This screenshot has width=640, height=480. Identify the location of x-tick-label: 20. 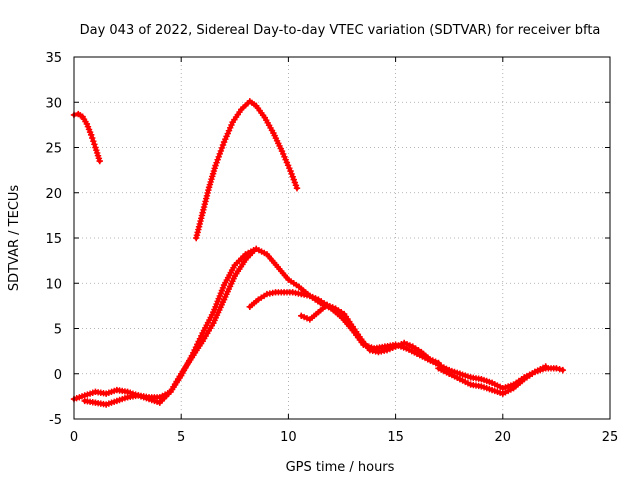
(503, 437).